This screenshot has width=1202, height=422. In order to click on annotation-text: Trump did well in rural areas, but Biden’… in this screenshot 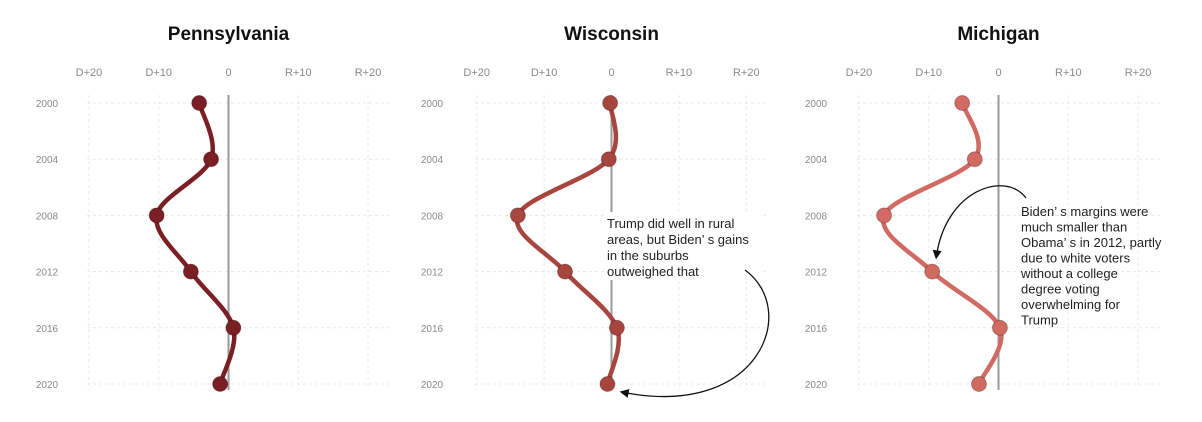, I will do `click(678, 247)`.